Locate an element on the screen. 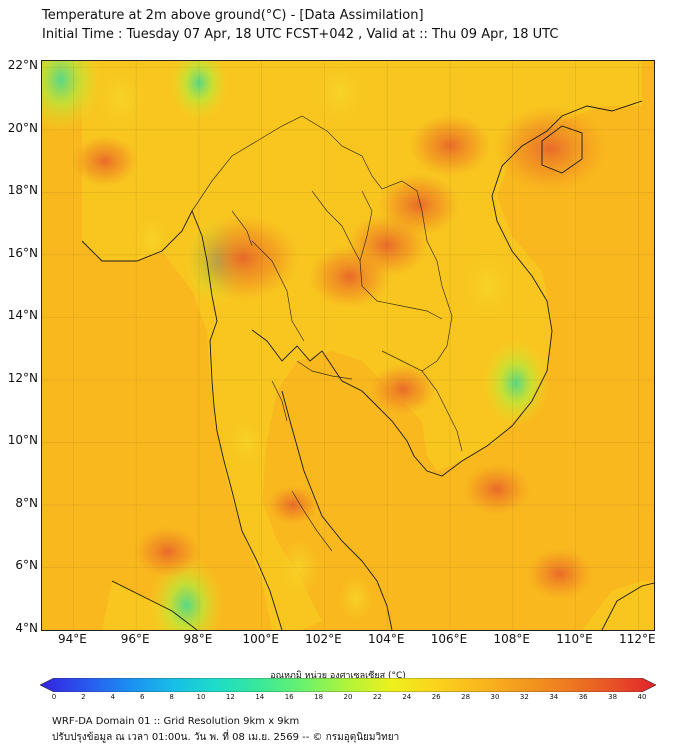 Image resolution: width=676 pixels, height=756 pixels. longitude-tick-label: 96°E is located at coordinates (135, 639).